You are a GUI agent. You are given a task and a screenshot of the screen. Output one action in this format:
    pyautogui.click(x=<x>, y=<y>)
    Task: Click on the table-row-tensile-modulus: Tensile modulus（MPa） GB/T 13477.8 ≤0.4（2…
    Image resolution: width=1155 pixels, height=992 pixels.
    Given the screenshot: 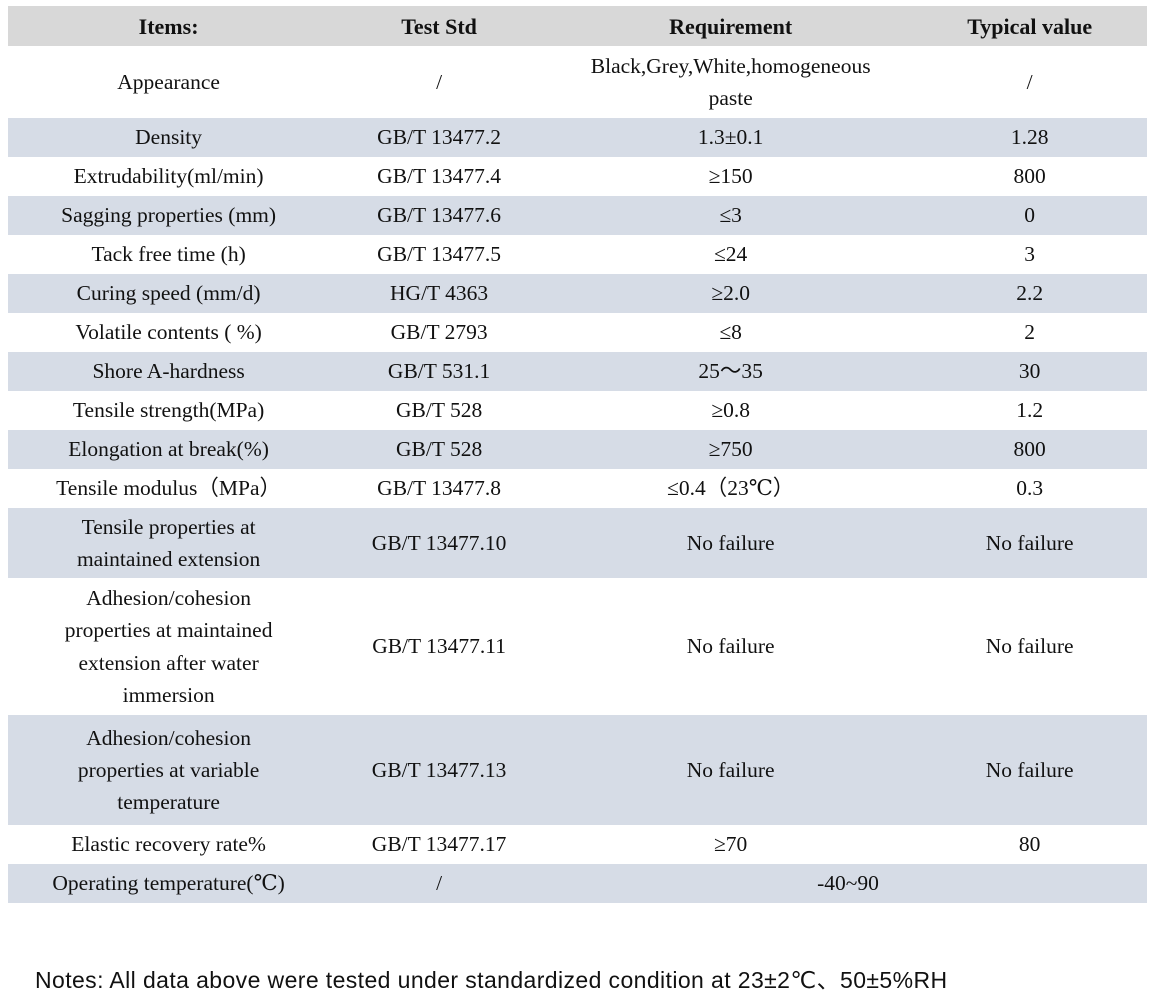 What is the action you would take?
    pyautogui.click(x=577, y=488)
    